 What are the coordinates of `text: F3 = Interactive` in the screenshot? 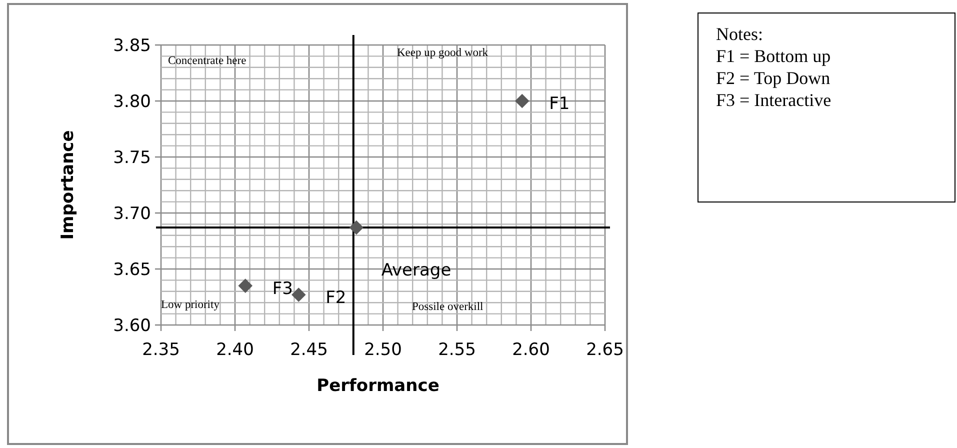 It's located at (774, 100).